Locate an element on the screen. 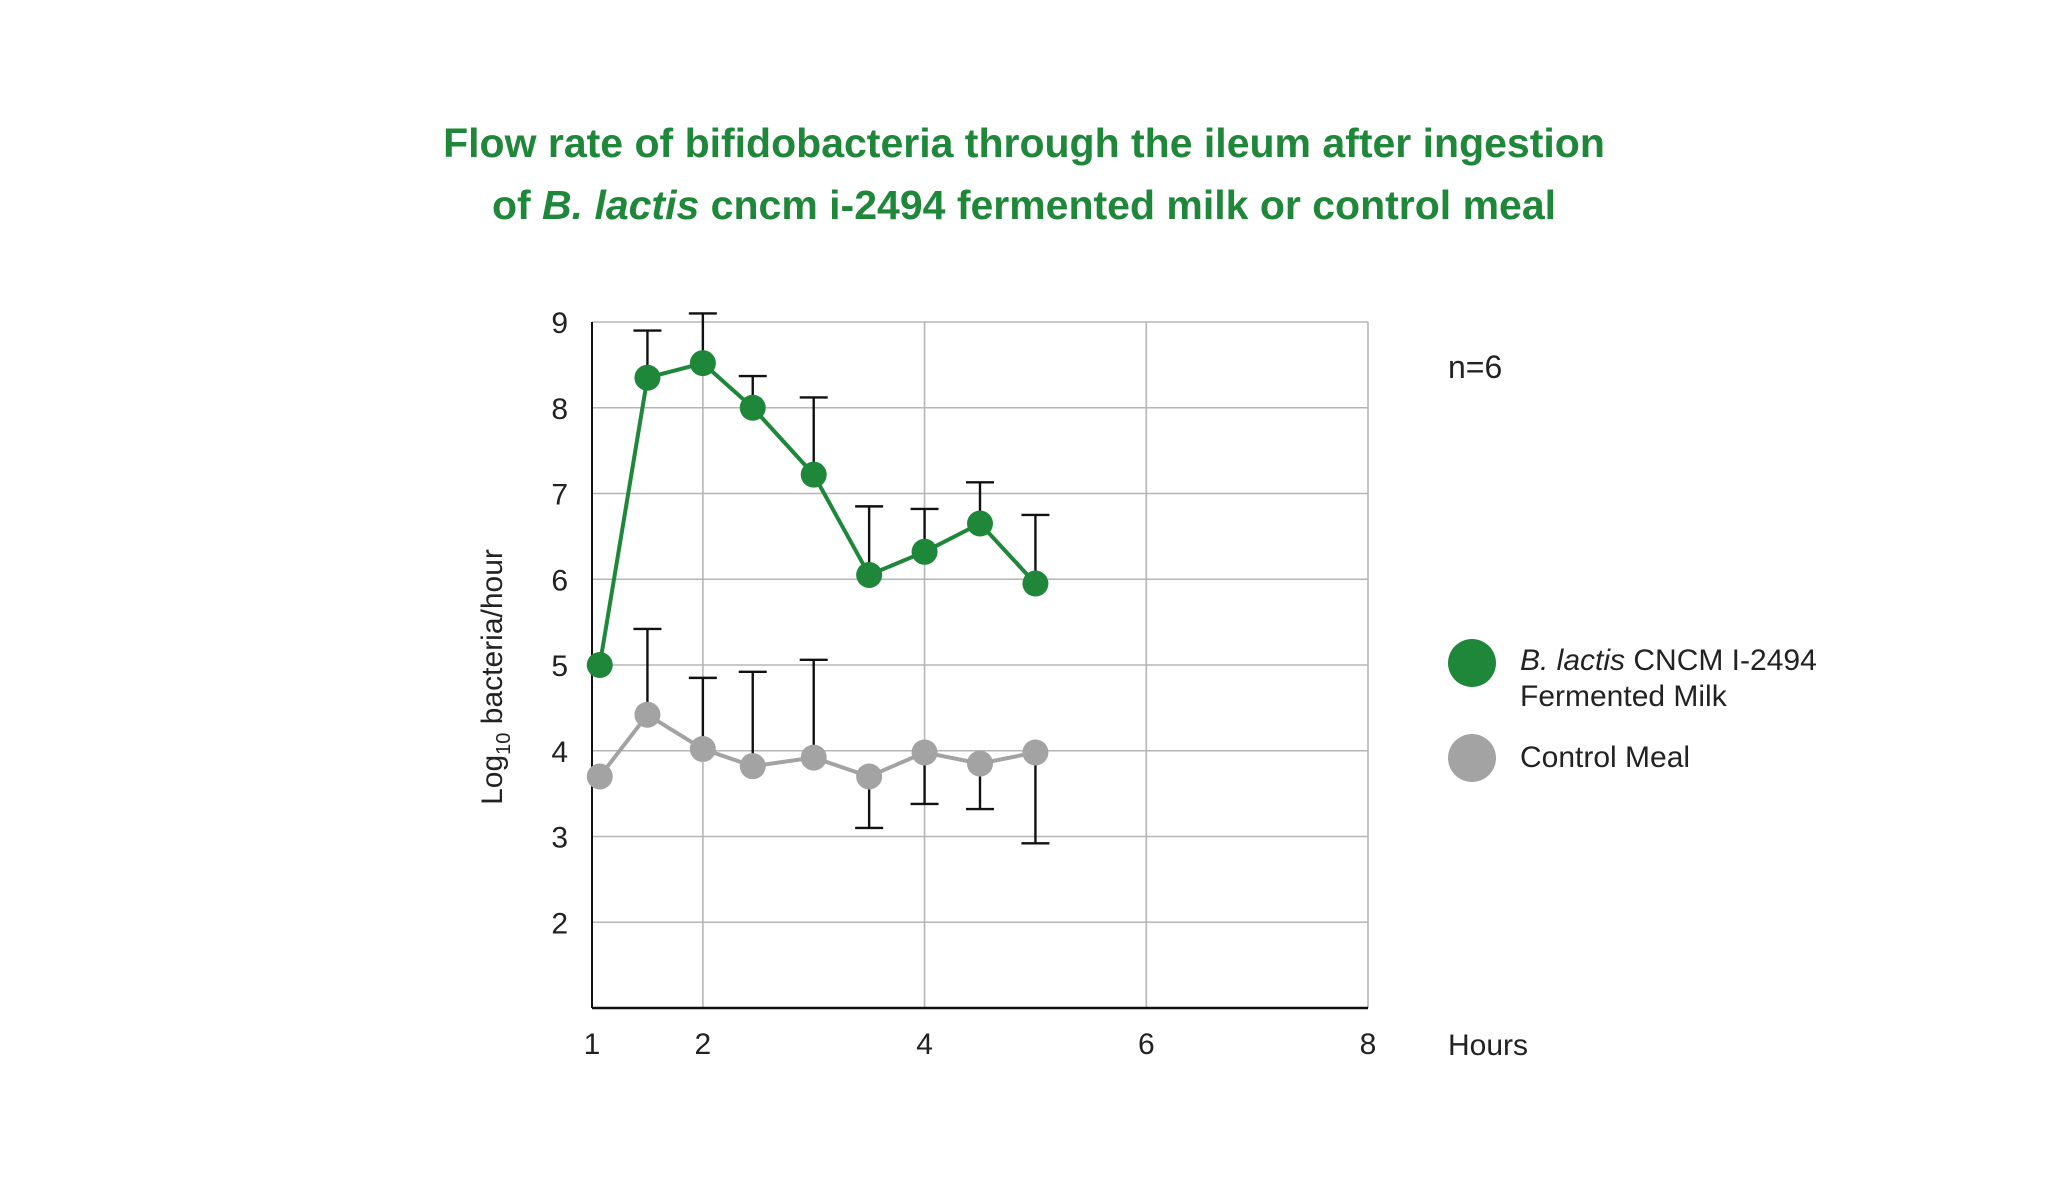 The height and width of the screenshot is (1195, 2048). title-prefix: of is located at coordinates (517, 205).